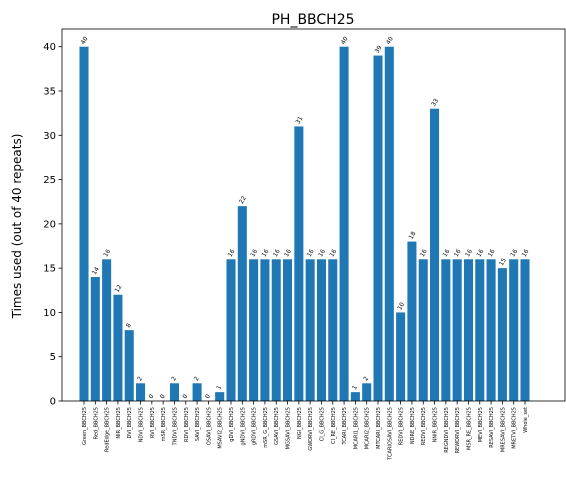 This screenshot has width=566, height=494. Describe the element at coordinates (356, 428) in the screenshot. I see `x-tick-label: MCARI1_BBCH25` at that location.